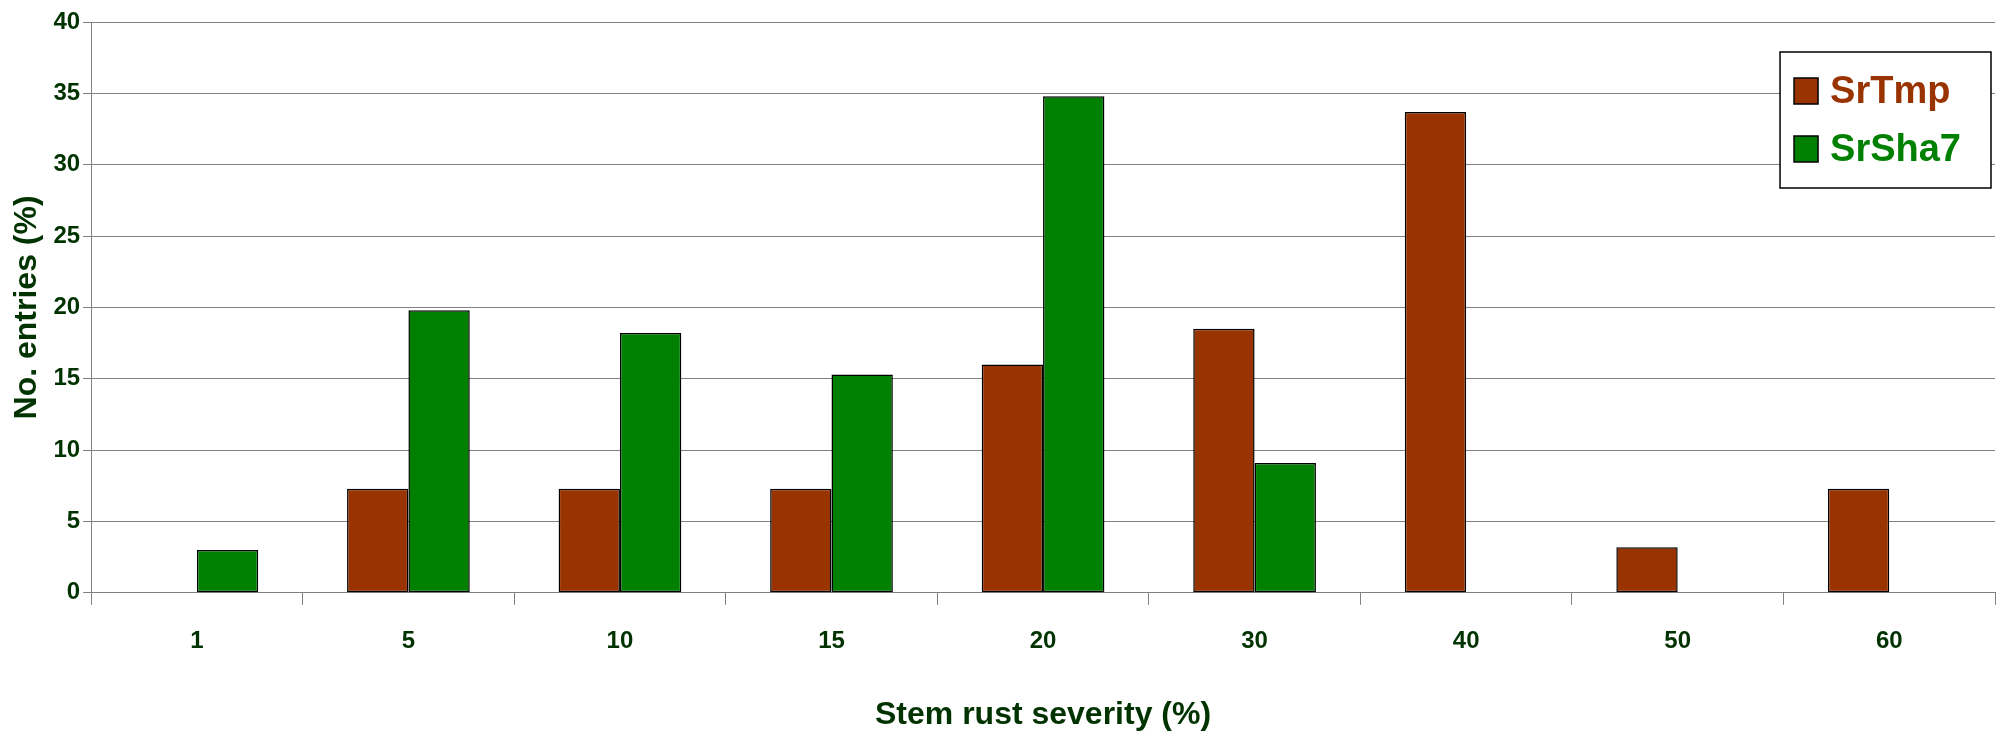 The width and height of the screenshot is (2003, 742). What do you see at coordinates (67, 306) in the screenshot?
I see `y-tick-label: 20` at bounding box center [67, 306].